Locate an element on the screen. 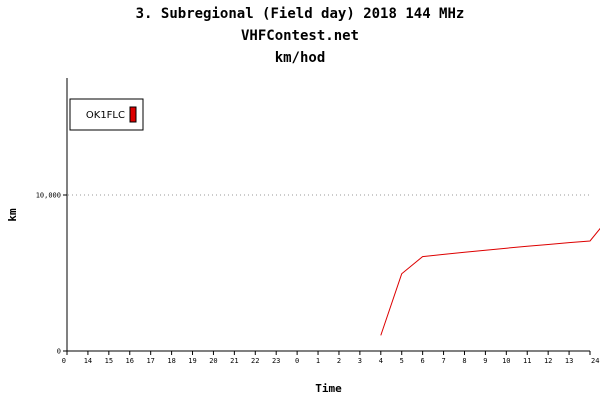 The height and width of the screenshot is (400, 600). legend: OK1FLC is located at coordinates (106, 114).